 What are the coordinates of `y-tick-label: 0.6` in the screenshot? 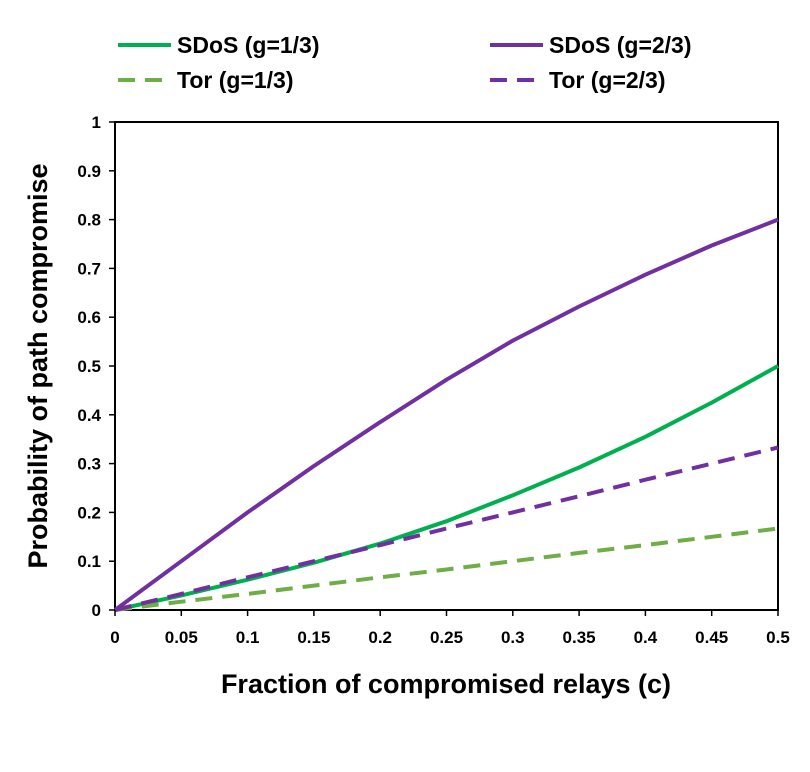 It's located at (89, 317).